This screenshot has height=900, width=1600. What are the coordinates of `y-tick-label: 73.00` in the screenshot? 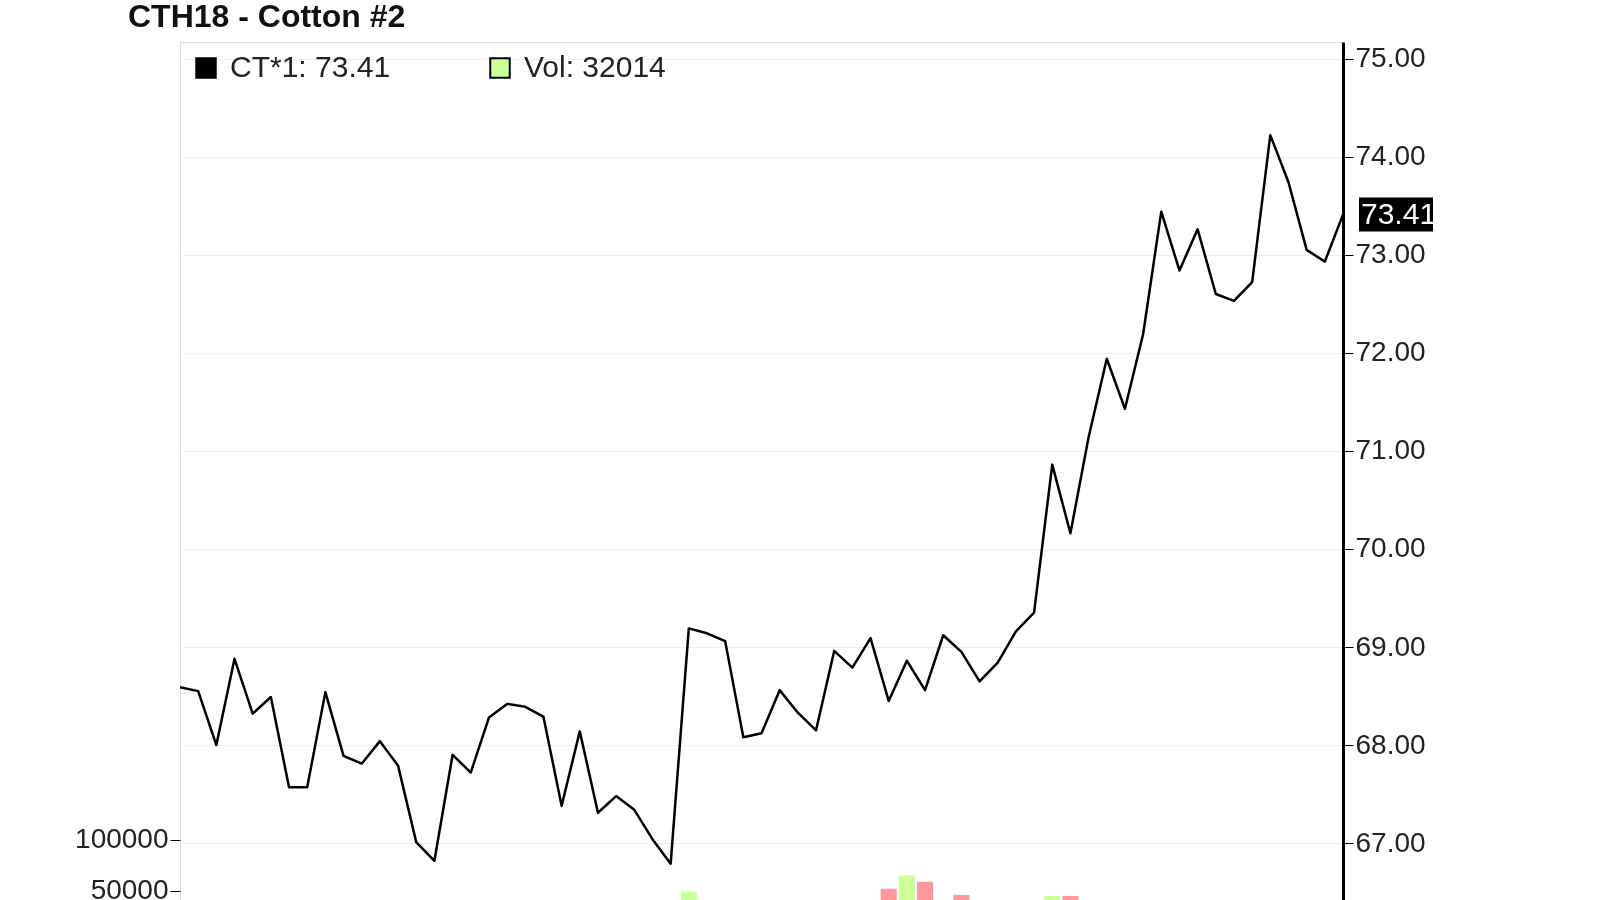 It's located at (1390, 254).